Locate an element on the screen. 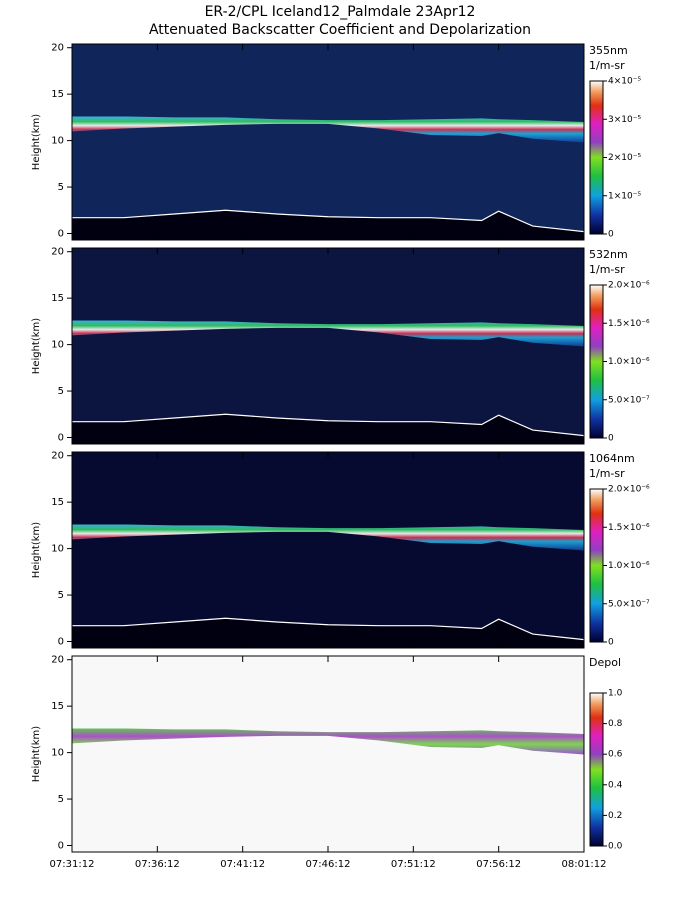  colorbar-tick-label: 0.2 is located at coordinates (615, 816).